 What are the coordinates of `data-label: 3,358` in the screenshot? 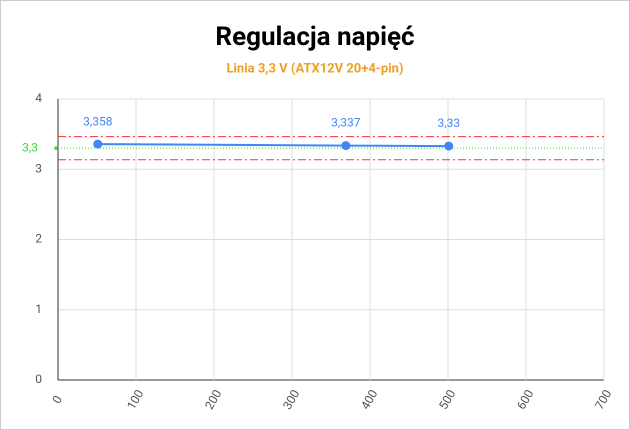 It's located at (98, 121).